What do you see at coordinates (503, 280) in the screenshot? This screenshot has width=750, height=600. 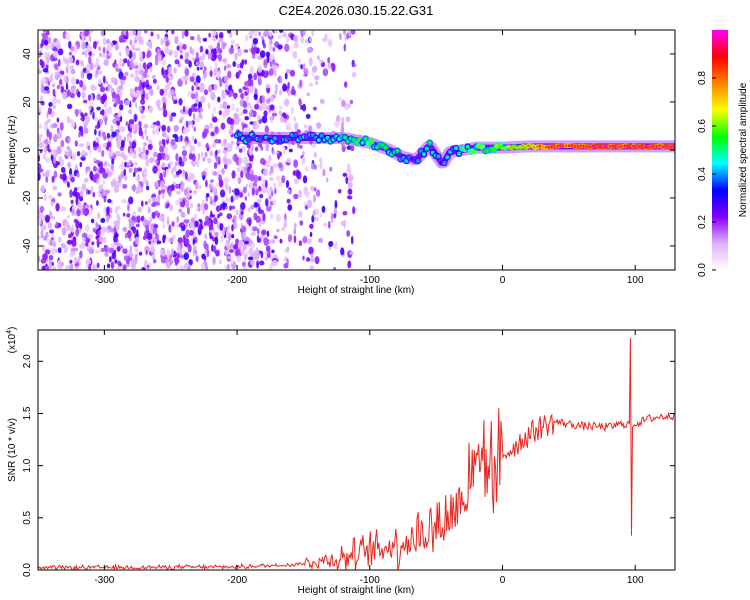 I see `x-tick-label: 0` at bounding box center [503, 280].